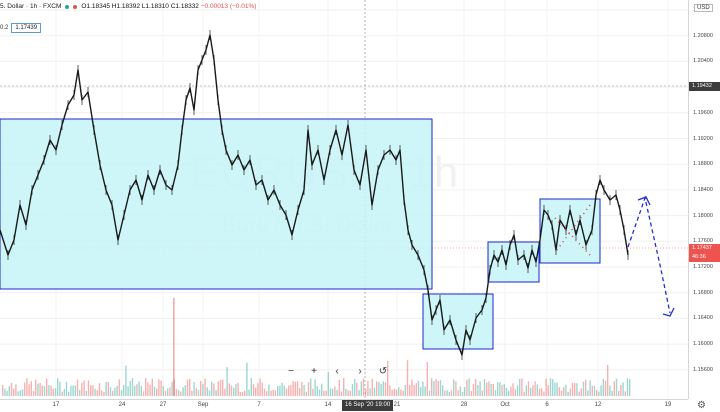  Describe the element at coordinates (26, 28) in the screenshot. I see `indicator-value-field: 1.17439` at that location.